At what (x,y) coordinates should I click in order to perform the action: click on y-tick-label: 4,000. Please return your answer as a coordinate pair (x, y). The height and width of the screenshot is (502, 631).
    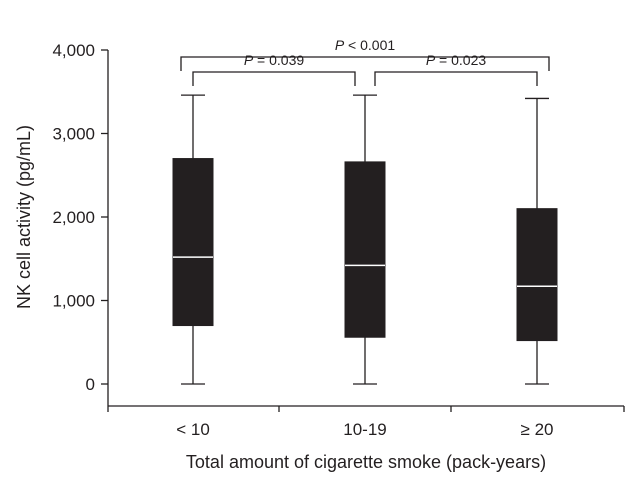
    Looking at the image, I should click on (73, 50).